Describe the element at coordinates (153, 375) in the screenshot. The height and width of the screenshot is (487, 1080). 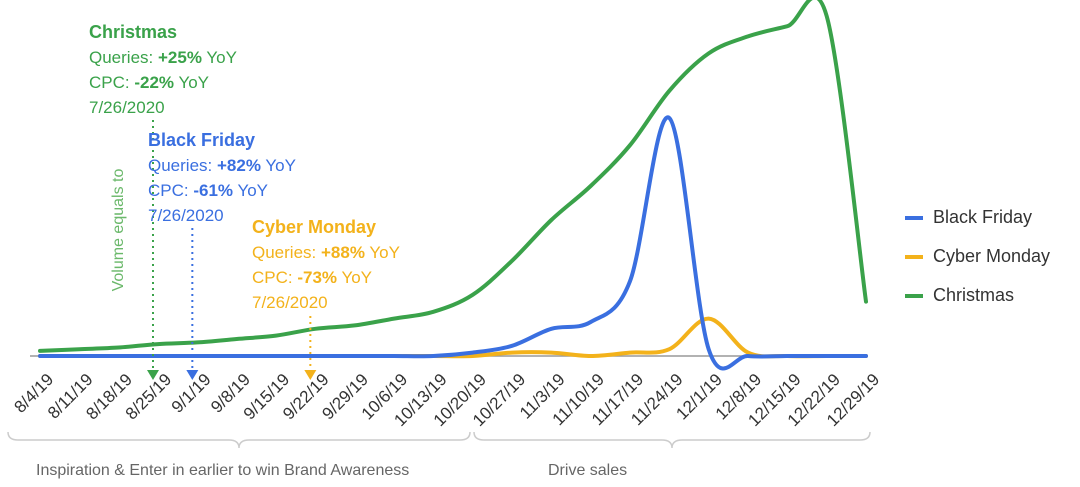
I see `christmas-marker-arrow-icon` at that location.